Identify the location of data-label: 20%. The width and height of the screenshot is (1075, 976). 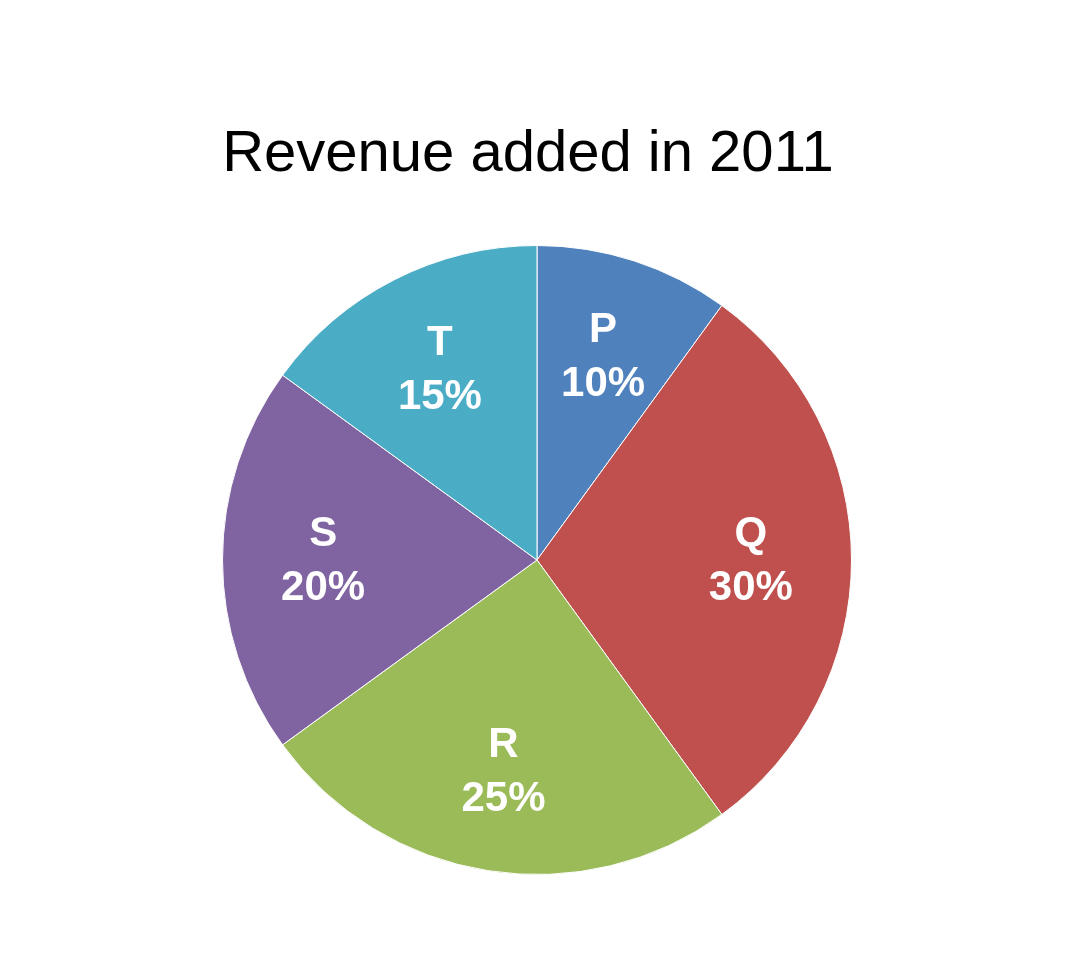
(323, 585).